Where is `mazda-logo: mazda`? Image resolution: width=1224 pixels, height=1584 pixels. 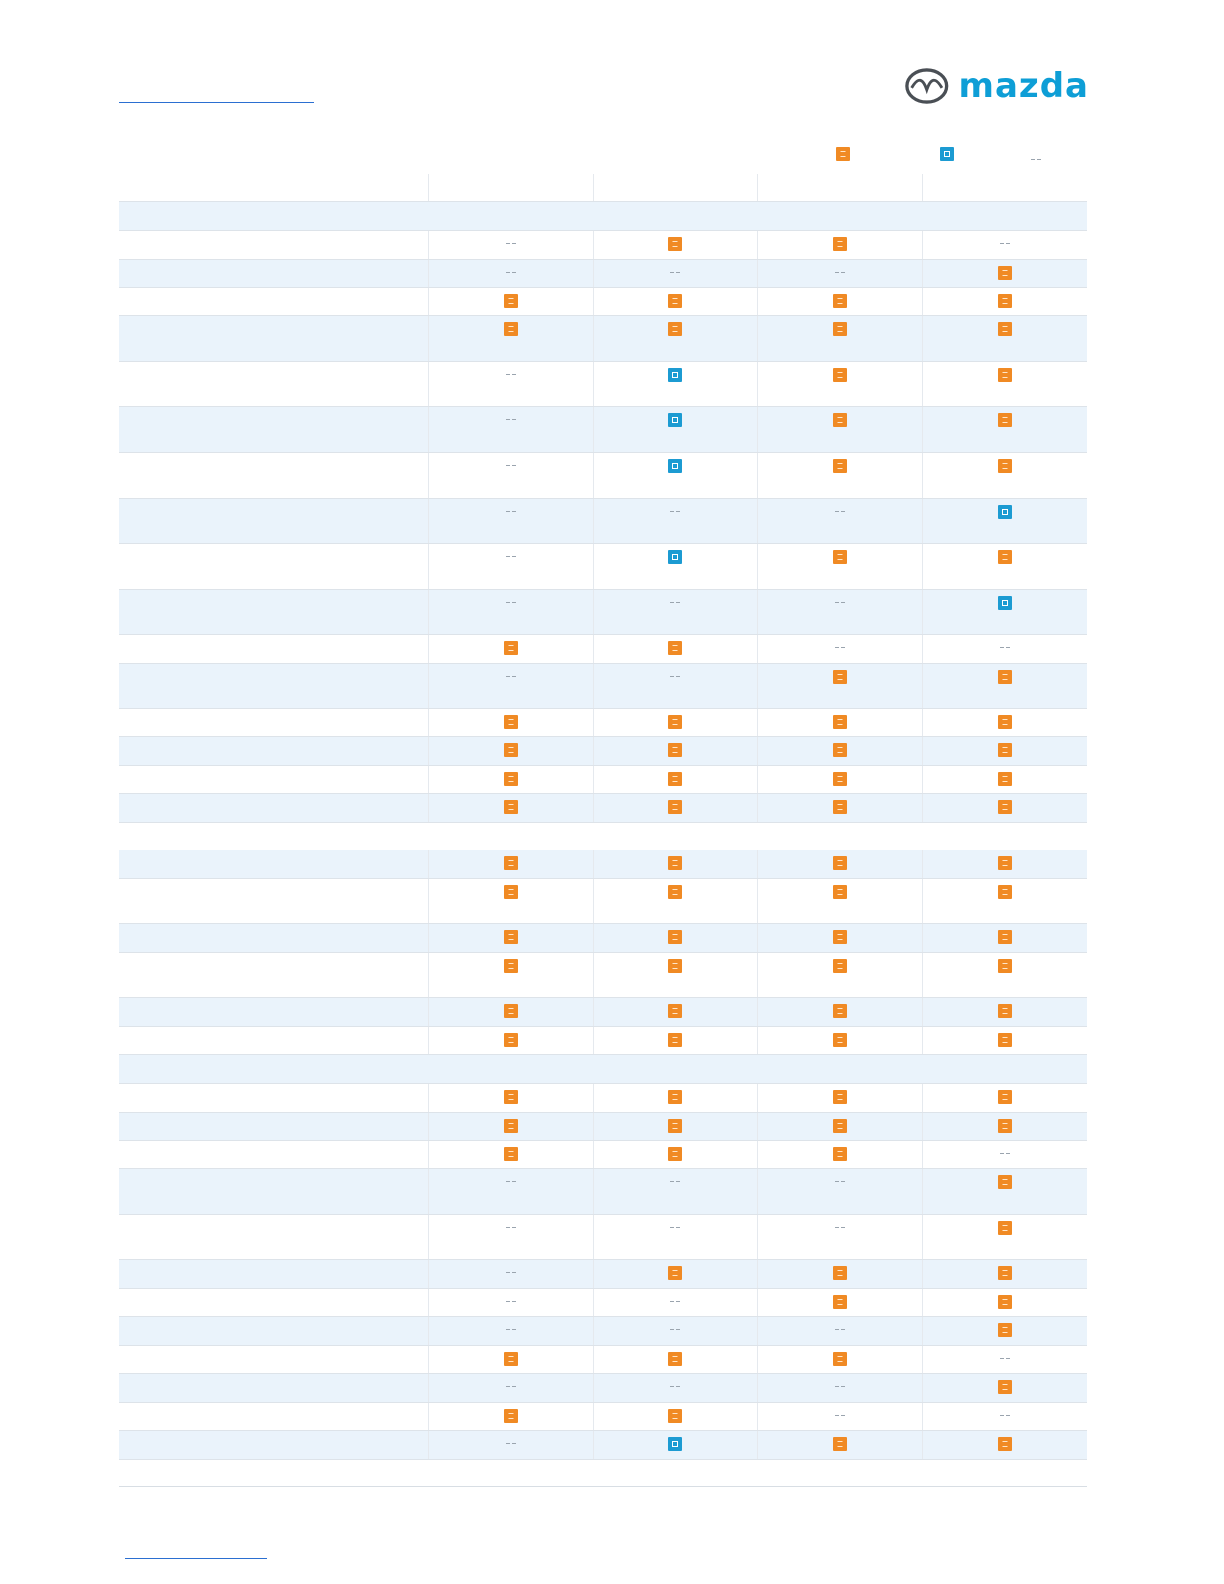
mazda-logo: mazda is located at coordinates (997, 86).